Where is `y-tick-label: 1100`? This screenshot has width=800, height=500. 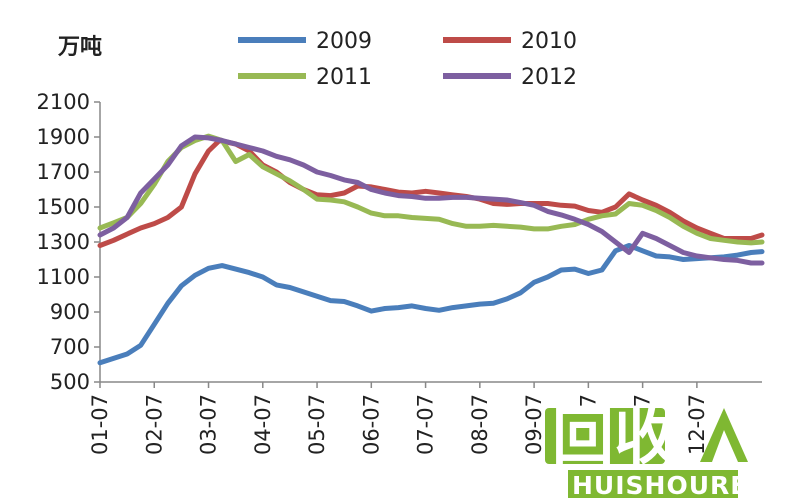 y-tick-label: 1100 is located at coordinates (63, 277).